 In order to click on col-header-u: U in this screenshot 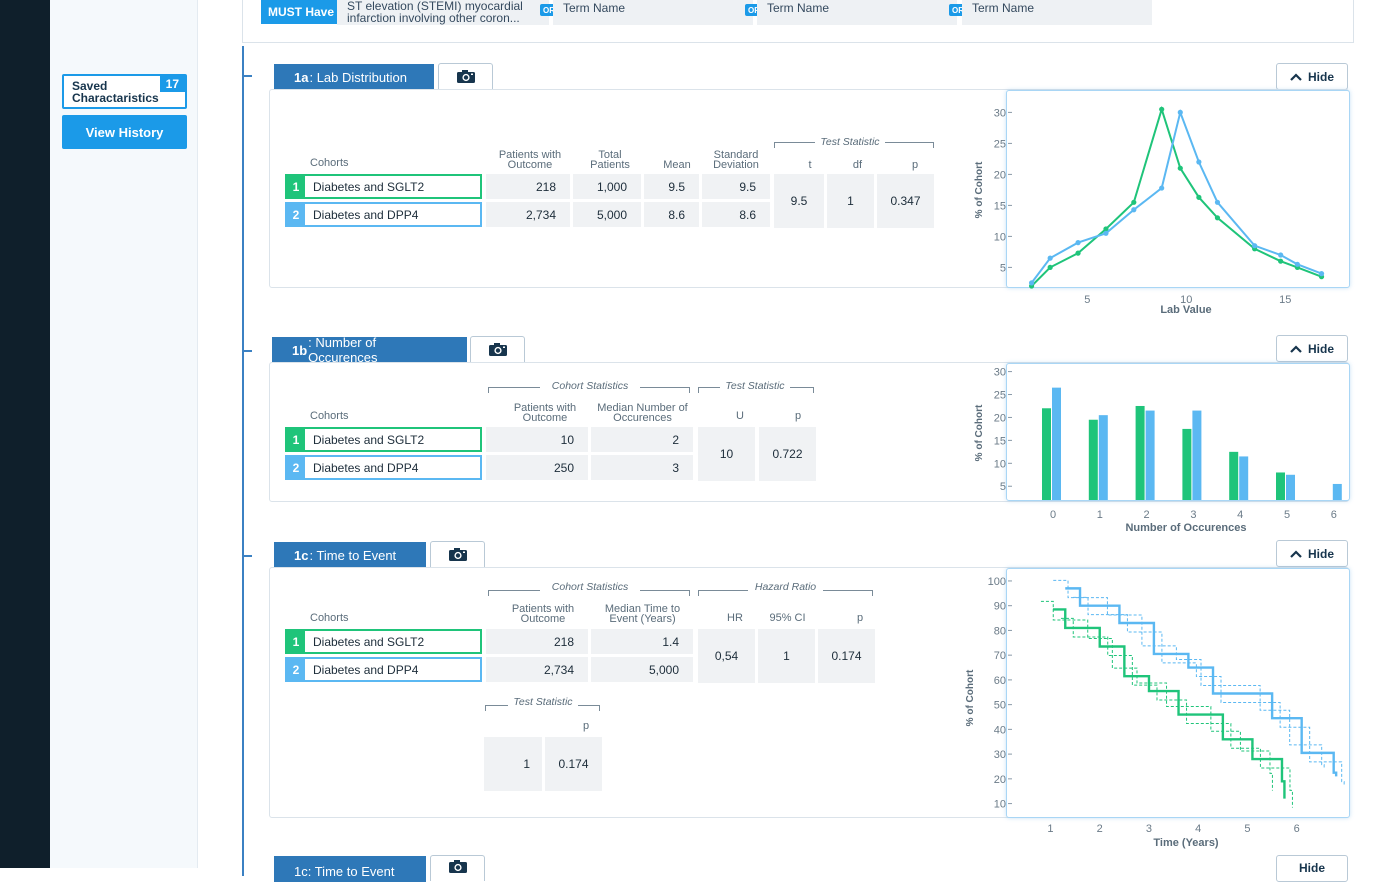, I will do `click(740, 416)`.